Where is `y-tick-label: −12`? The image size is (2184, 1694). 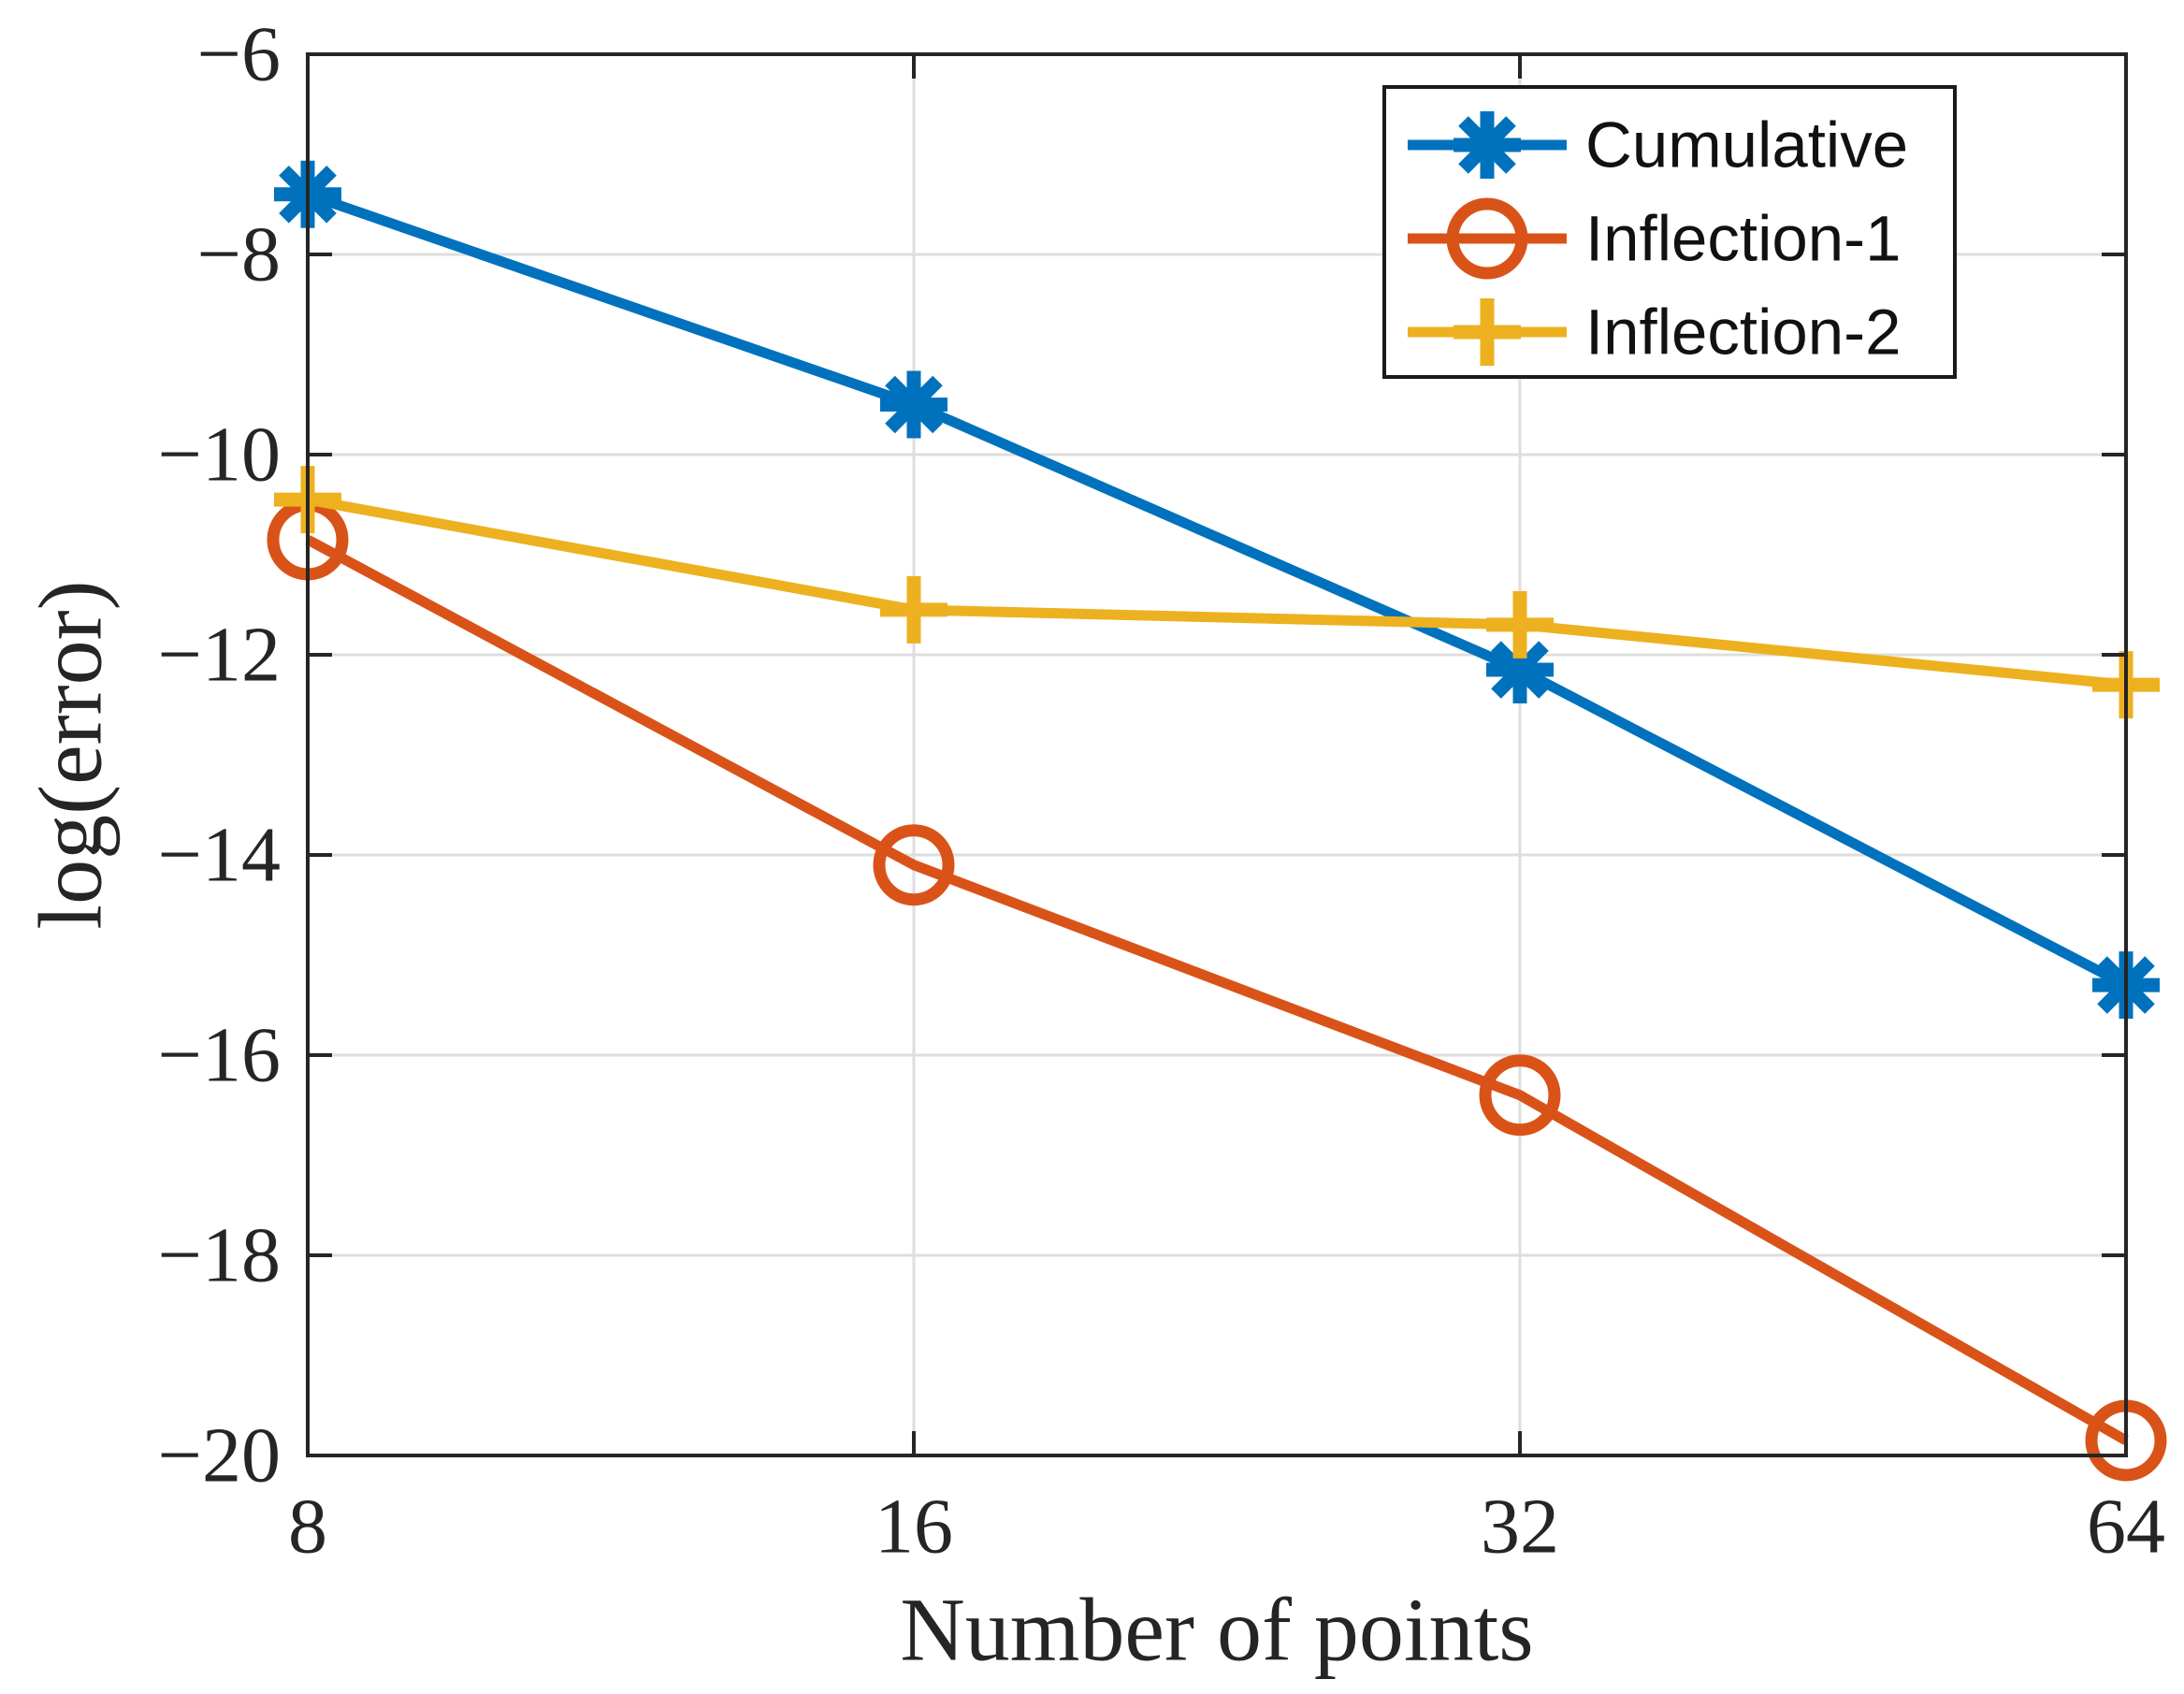 y-tick-label: −12 is located at coordinates (219, 655).